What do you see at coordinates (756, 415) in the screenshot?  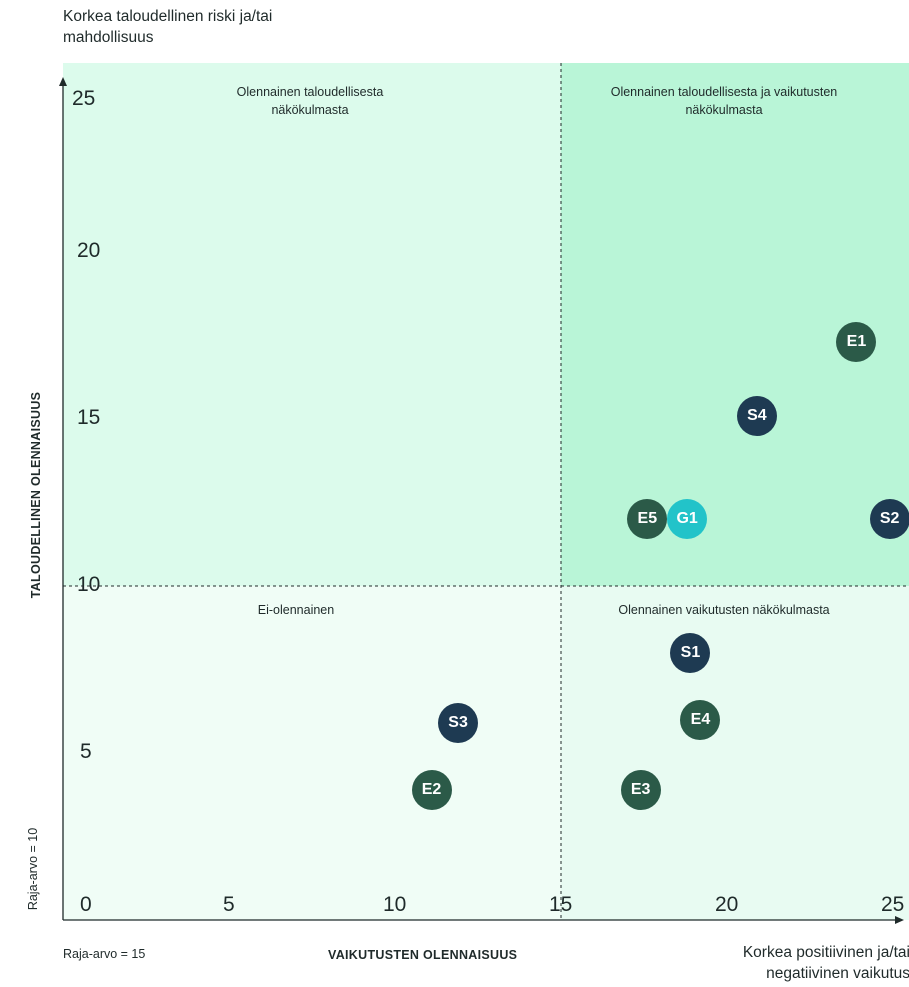 I see `point-s4: S4` at bounding box center [756, 415].